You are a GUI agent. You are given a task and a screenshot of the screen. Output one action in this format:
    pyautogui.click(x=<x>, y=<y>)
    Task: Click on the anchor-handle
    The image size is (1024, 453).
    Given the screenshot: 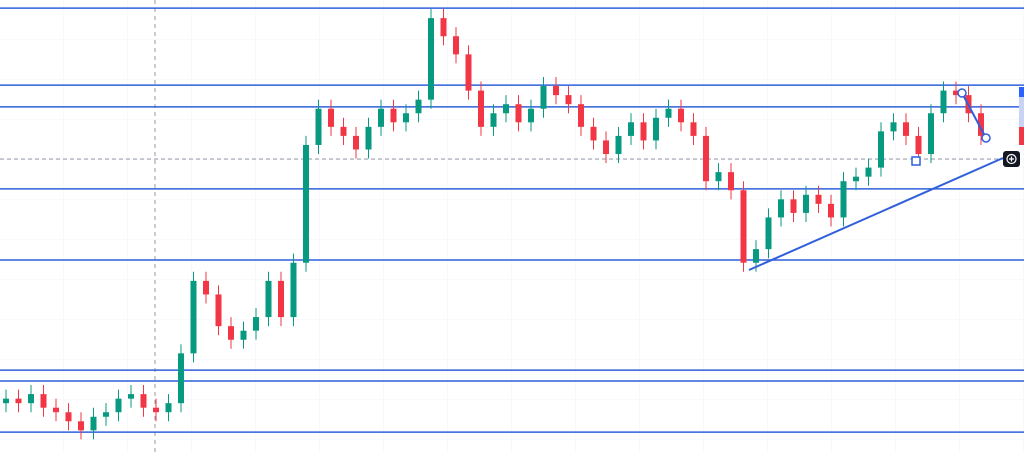 What is the action you would take?
    pyautogui.click(x=916, y=161)
    